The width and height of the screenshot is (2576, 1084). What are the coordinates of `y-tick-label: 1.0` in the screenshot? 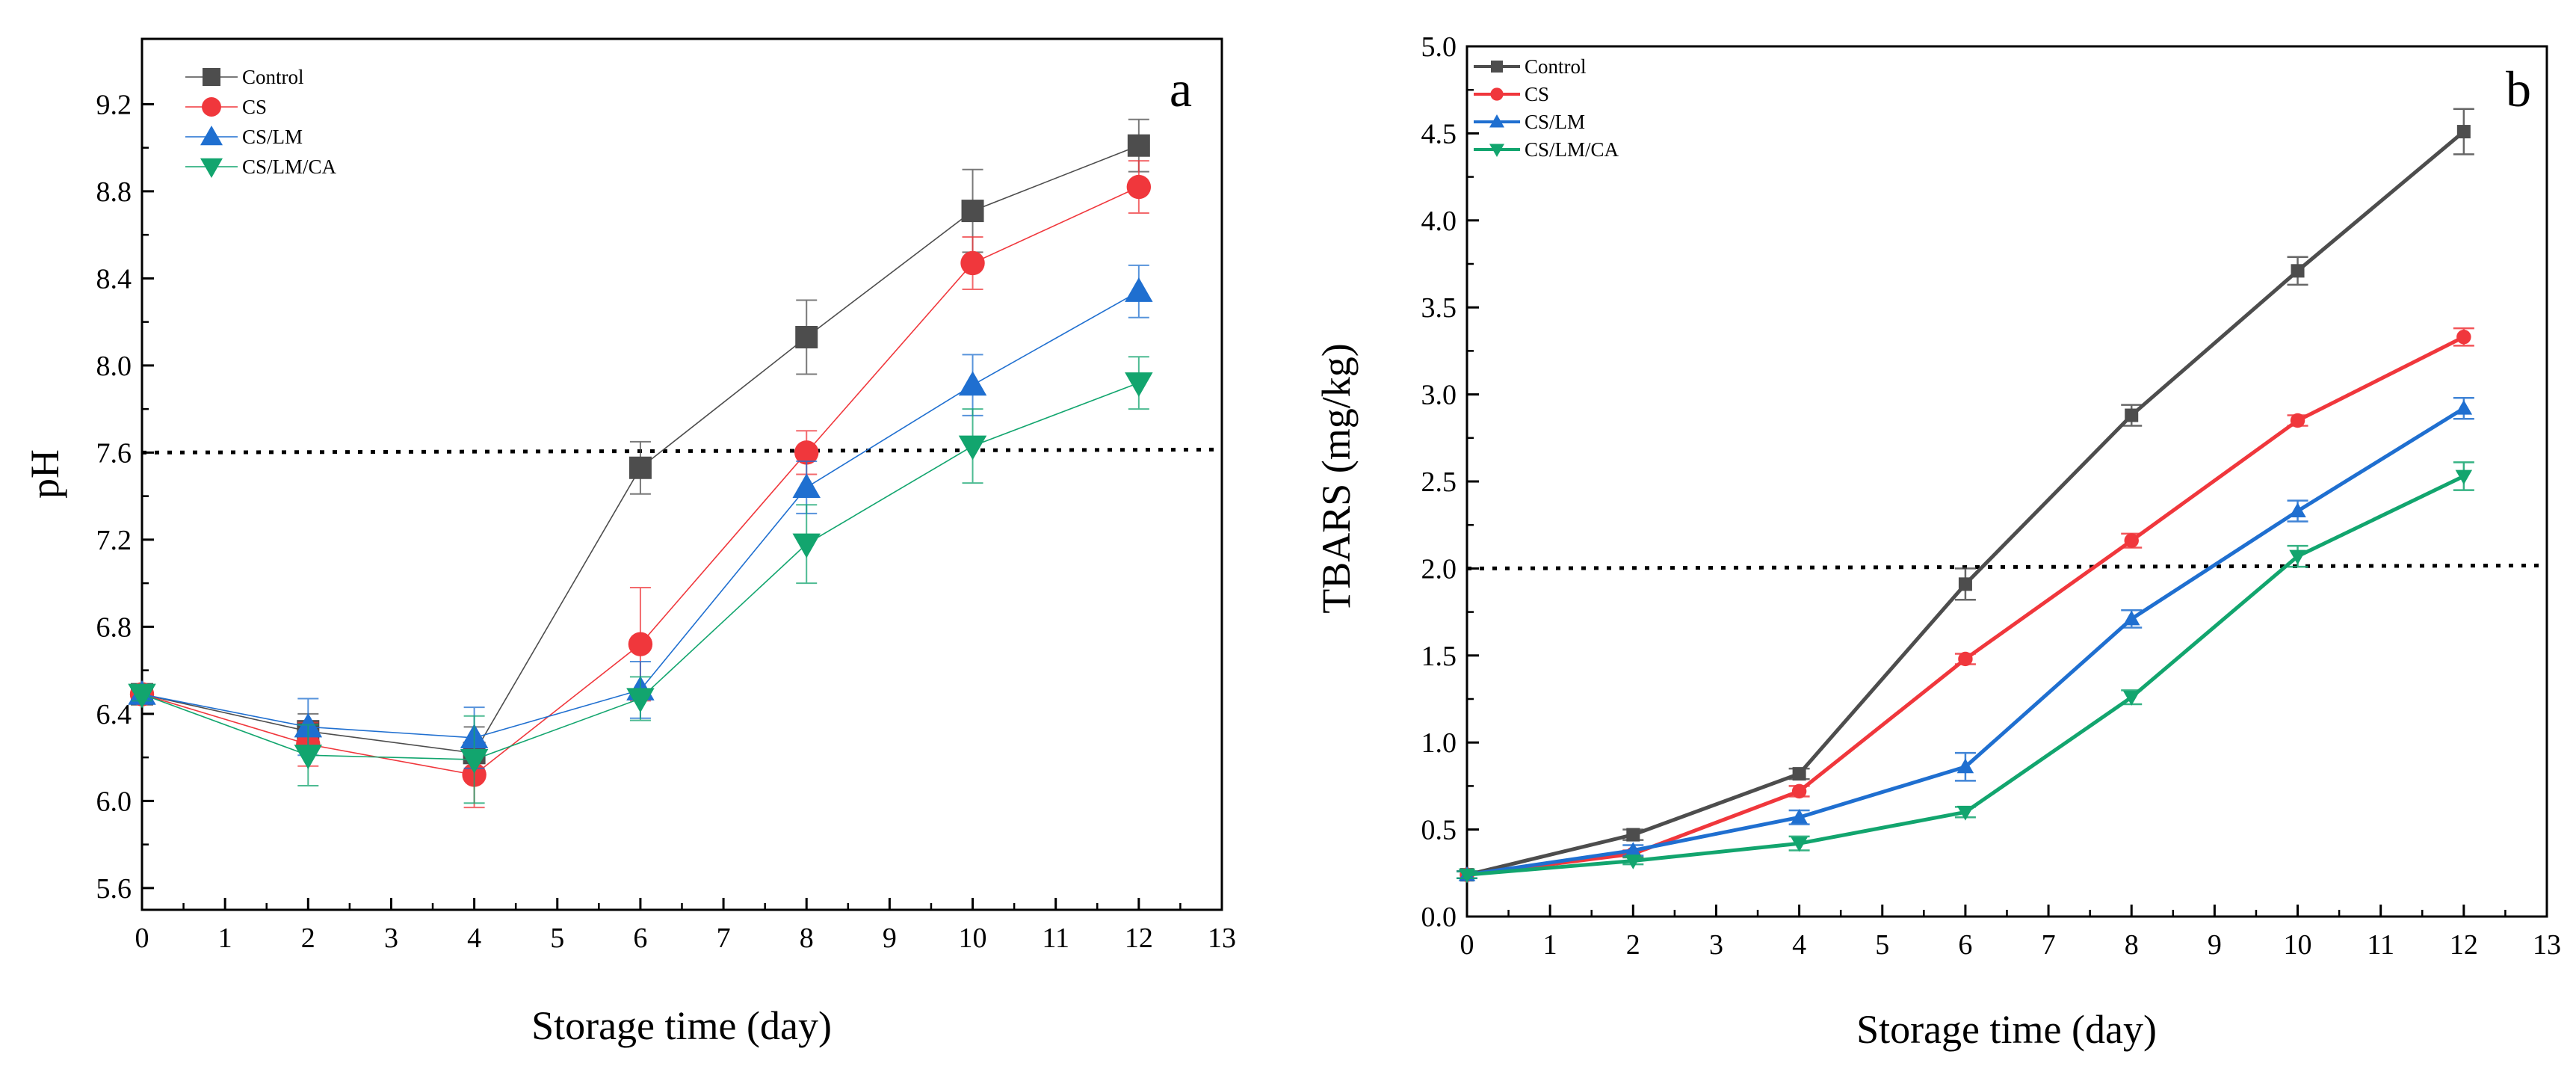 It's located at (1439, 743).